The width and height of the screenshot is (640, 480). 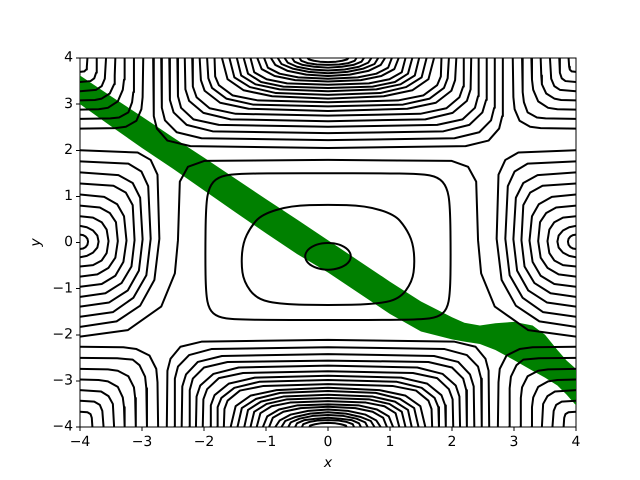 What do you see at coordinates (452, 442) in the screenshot?
I see `x-tick-label: 2` at bounding box center [452, 442].